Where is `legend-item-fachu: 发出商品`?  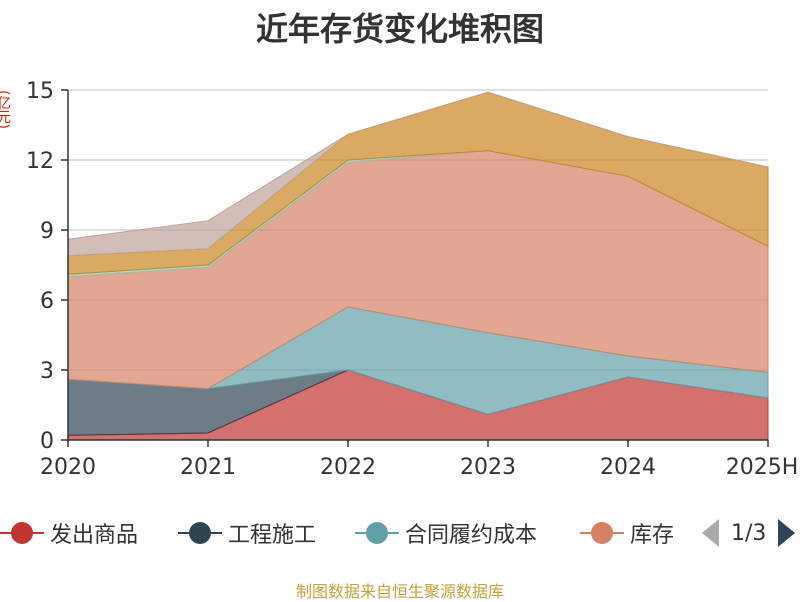
legend-item-fachu: 发出商品 is located at coordinates (69, 533).